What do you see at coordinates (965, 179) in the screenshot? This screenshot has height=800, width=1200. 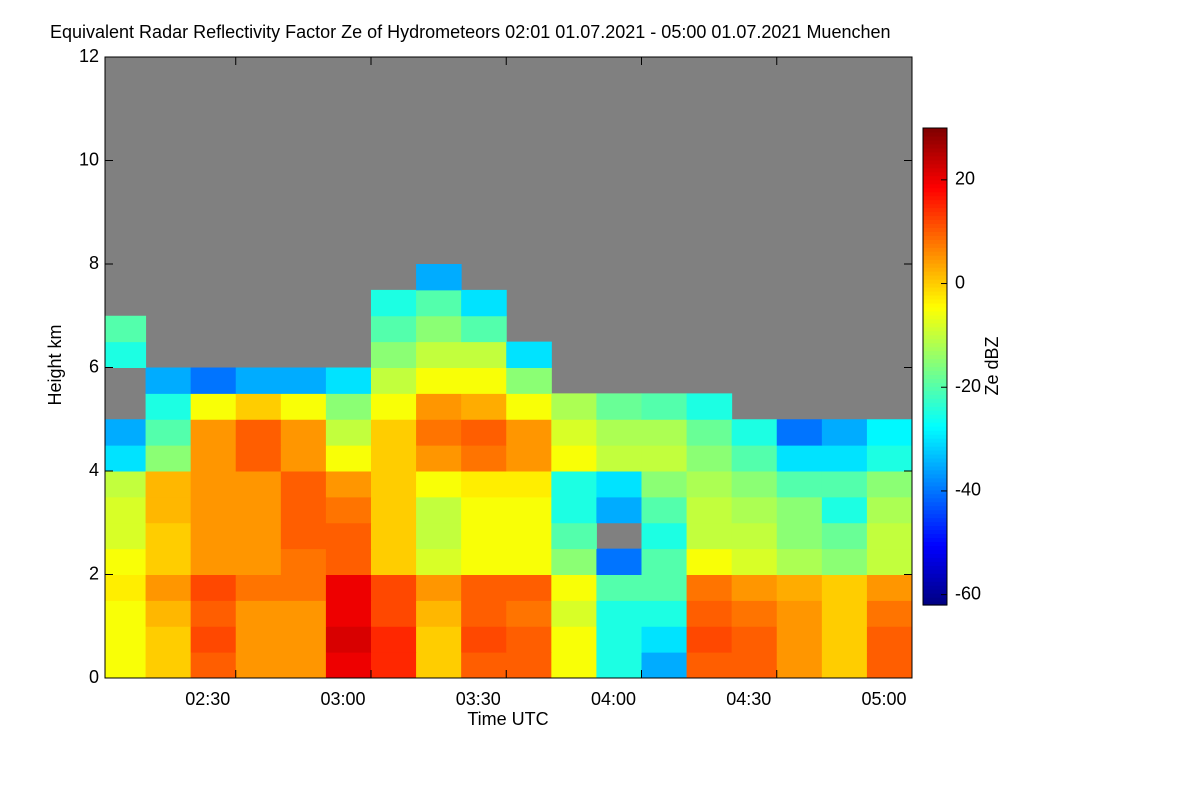 I see `colorbar-tick-label: 20` at bounding box center [965, 179].